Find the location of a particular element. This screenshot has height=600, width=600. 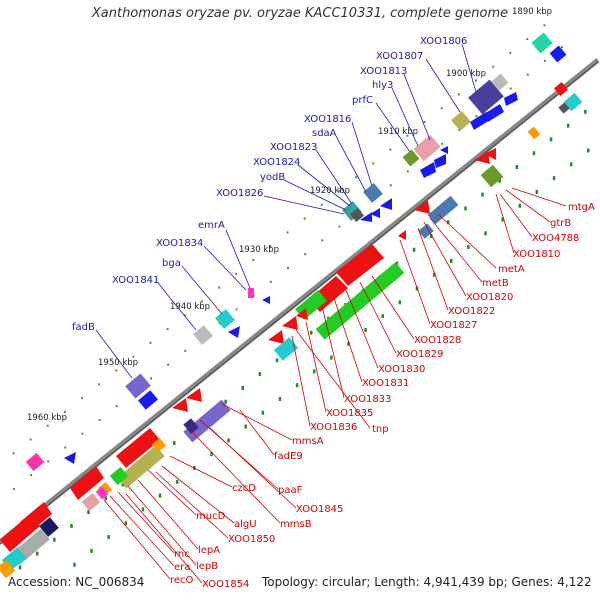

accession-text: Accession: NC_006834 is located at coordinates (76, 582).